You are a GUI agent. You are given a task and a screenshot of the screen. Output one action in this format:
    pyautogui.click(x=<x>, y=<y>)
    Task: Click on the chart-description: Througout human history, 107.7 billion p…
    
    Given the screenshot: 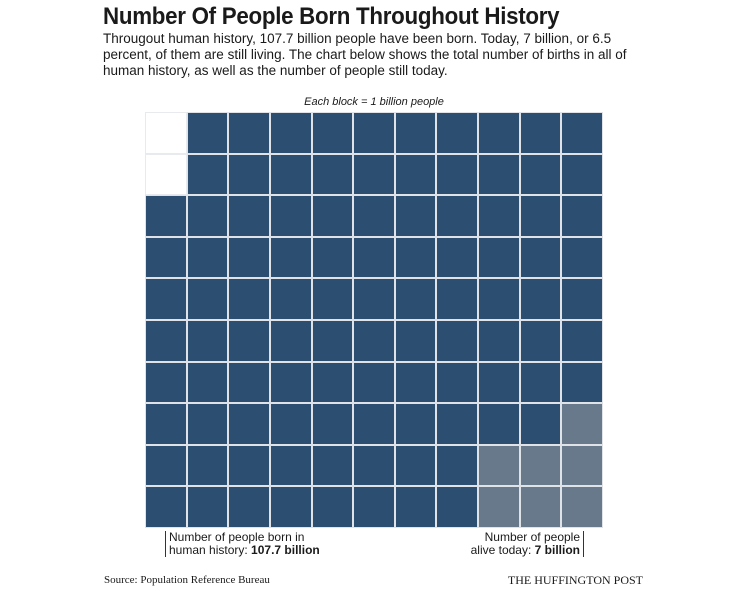 What is the action you would take?
    pyautogui.click(x=365, y=54)
    